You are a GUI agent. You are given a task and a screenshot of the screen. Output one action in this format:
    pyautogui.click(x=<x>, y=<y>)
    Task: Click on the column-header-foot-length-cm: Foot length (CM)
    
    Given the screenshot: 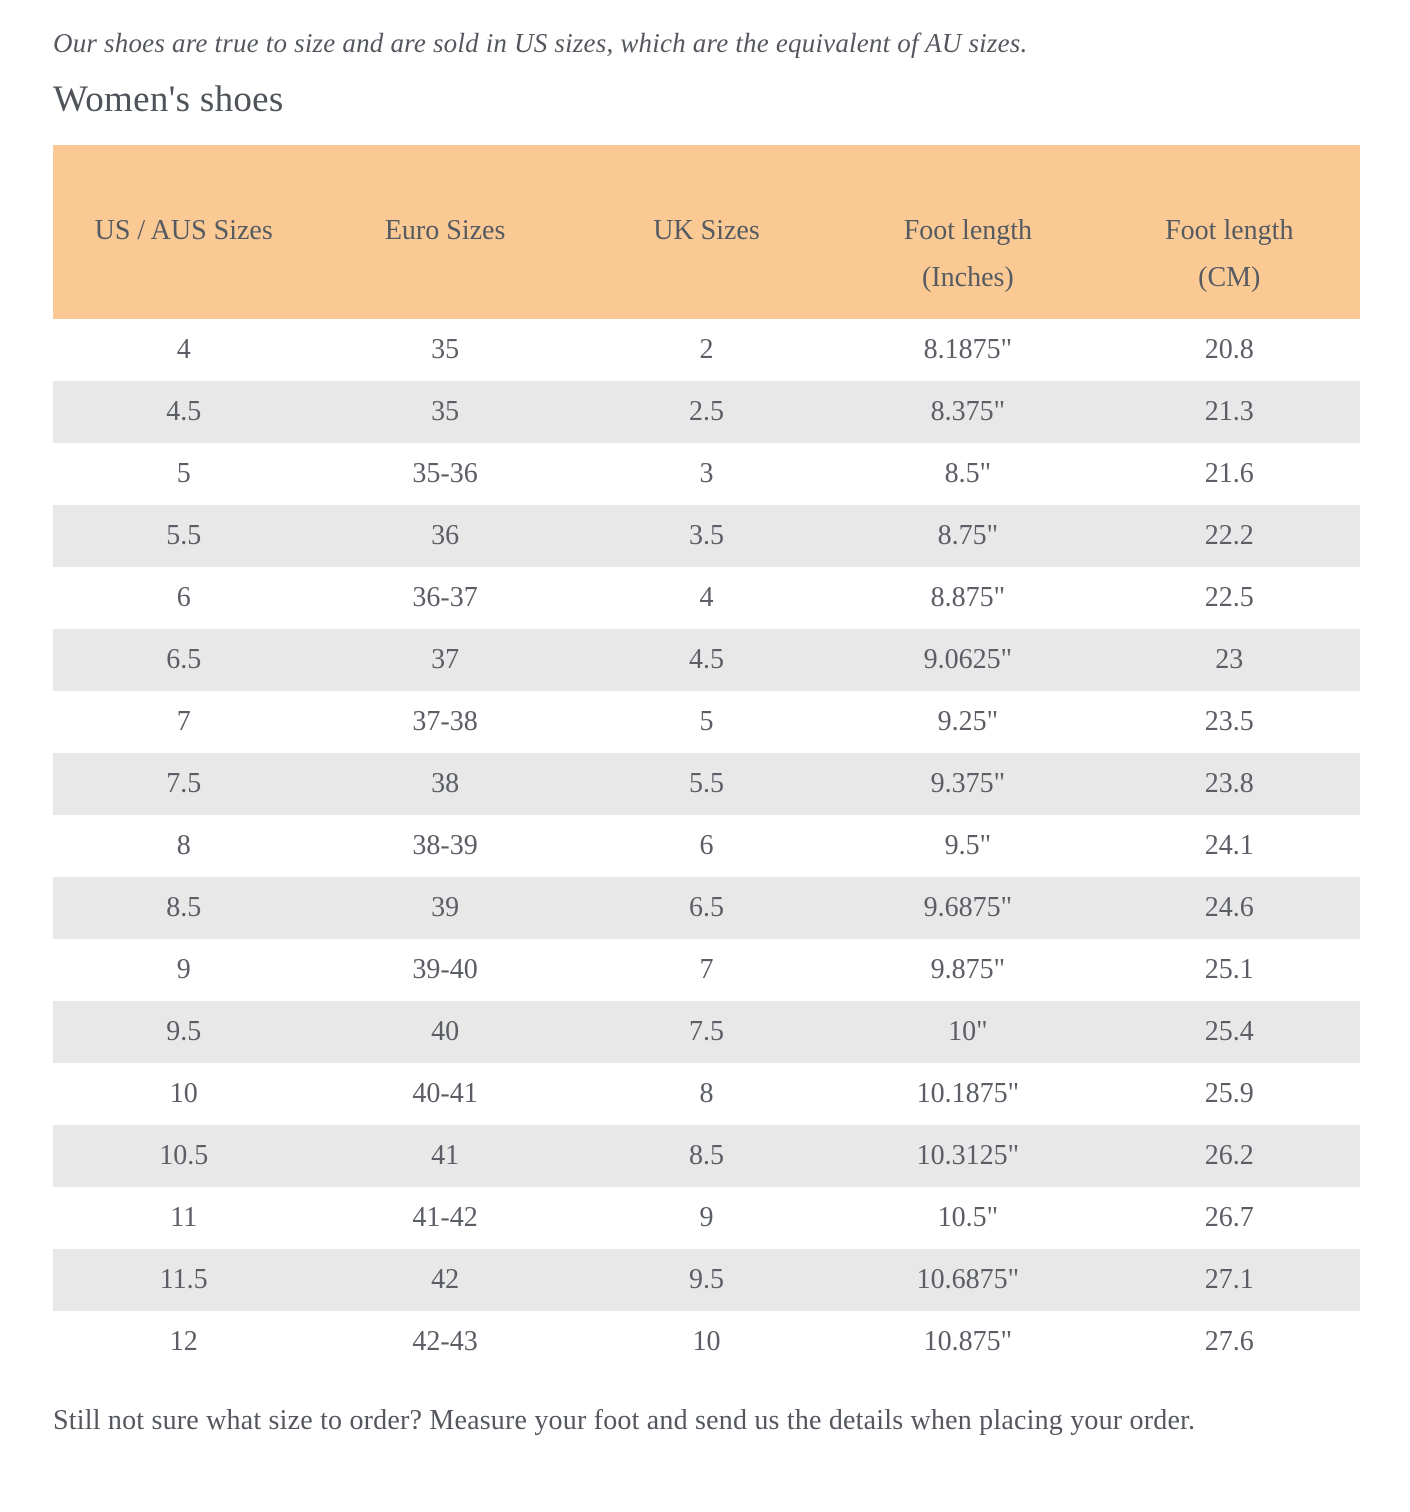 What is the action you would take?
    pyautogui.click(x=1229, y=231)
    